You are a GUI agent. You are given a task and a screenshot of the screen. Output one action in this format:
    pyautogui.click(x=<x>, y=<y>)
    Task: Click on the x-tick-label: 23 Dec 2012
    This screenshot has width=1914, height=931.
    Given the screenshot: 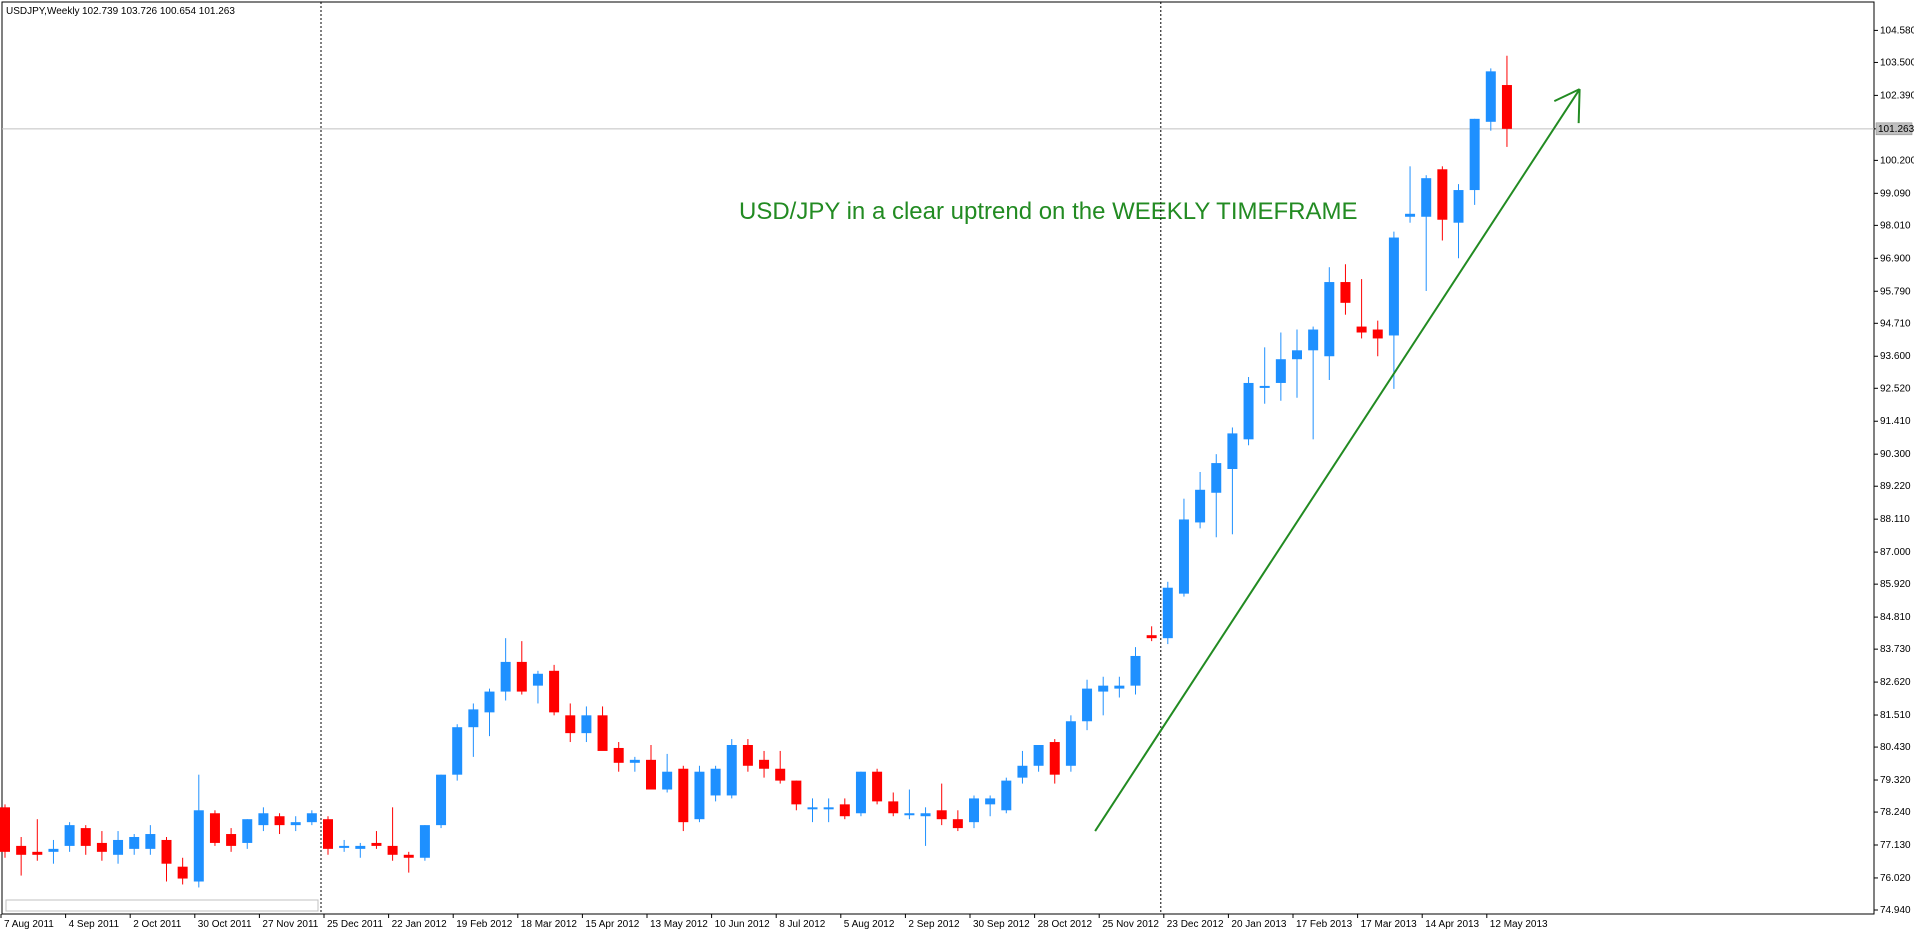 What is the action you would take?
    pyautogui.click(x=1195, y=924)
    